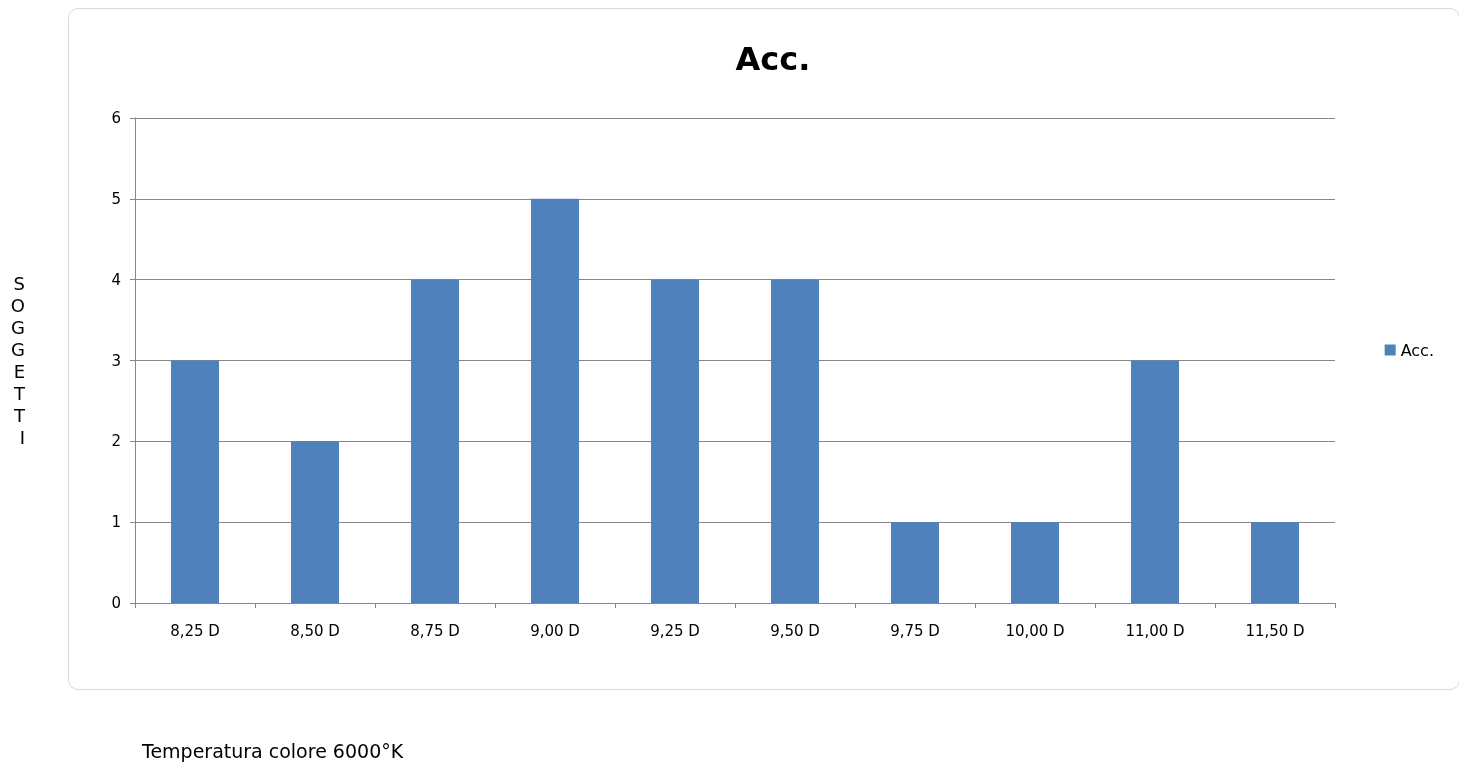  I want to click on y-tick-label: 3, so click(116, 360).